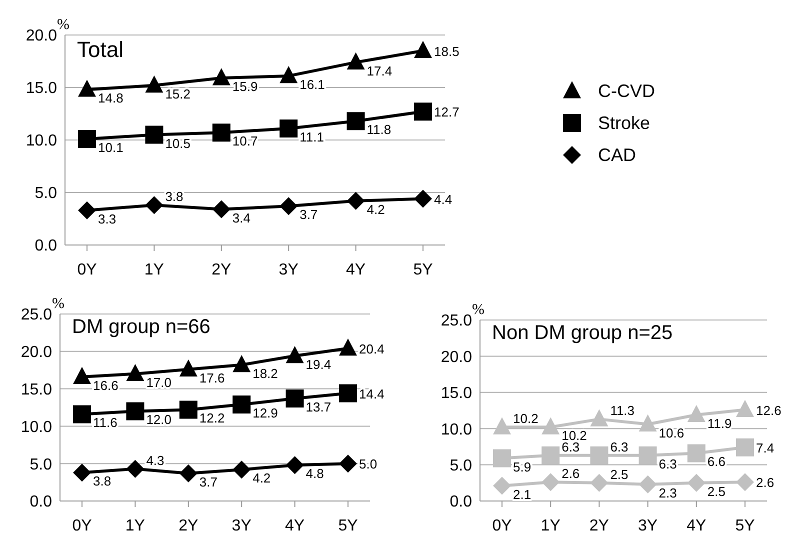 Image resolution: width=807 pixels, height=541 pixels. Describe the element at coordinates (208, 482) in the screenshot. I see `data-label: 3.7` at that location.